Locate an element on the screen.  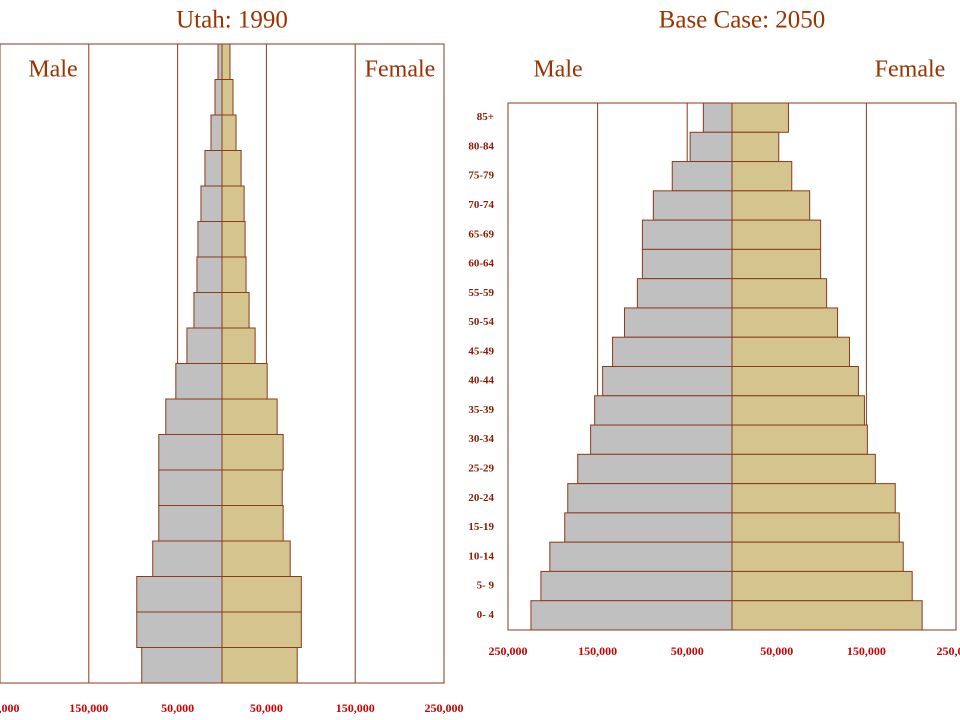
y-tick-label: 0- 4 is located at coordinates (486, 615).